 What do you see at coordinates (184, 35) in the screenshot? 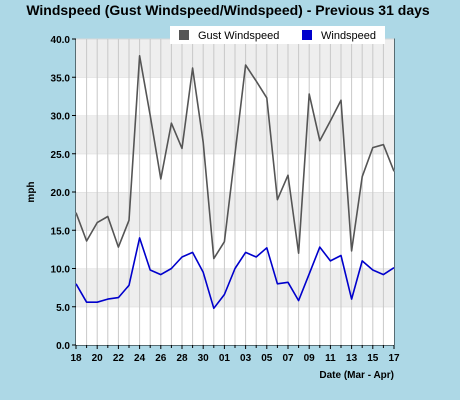
I see `legend-swatch-gust` at bounding box center [184, 35].